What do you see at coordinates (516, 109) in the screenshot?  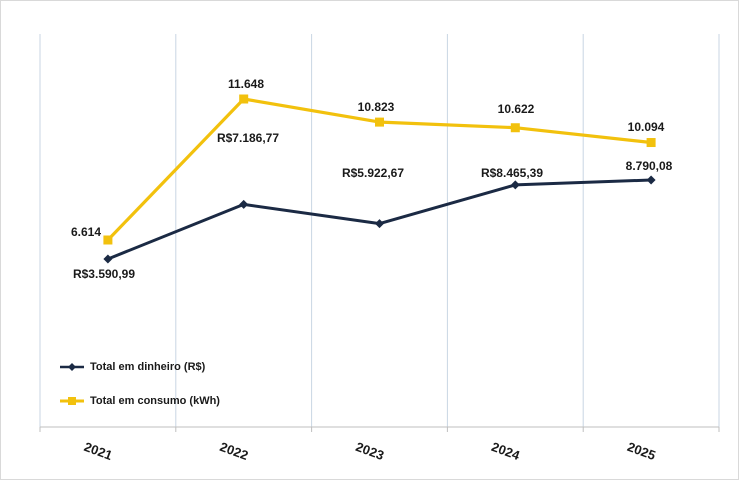 I see `data-label: 10.622` at bounding box center [516, 109].